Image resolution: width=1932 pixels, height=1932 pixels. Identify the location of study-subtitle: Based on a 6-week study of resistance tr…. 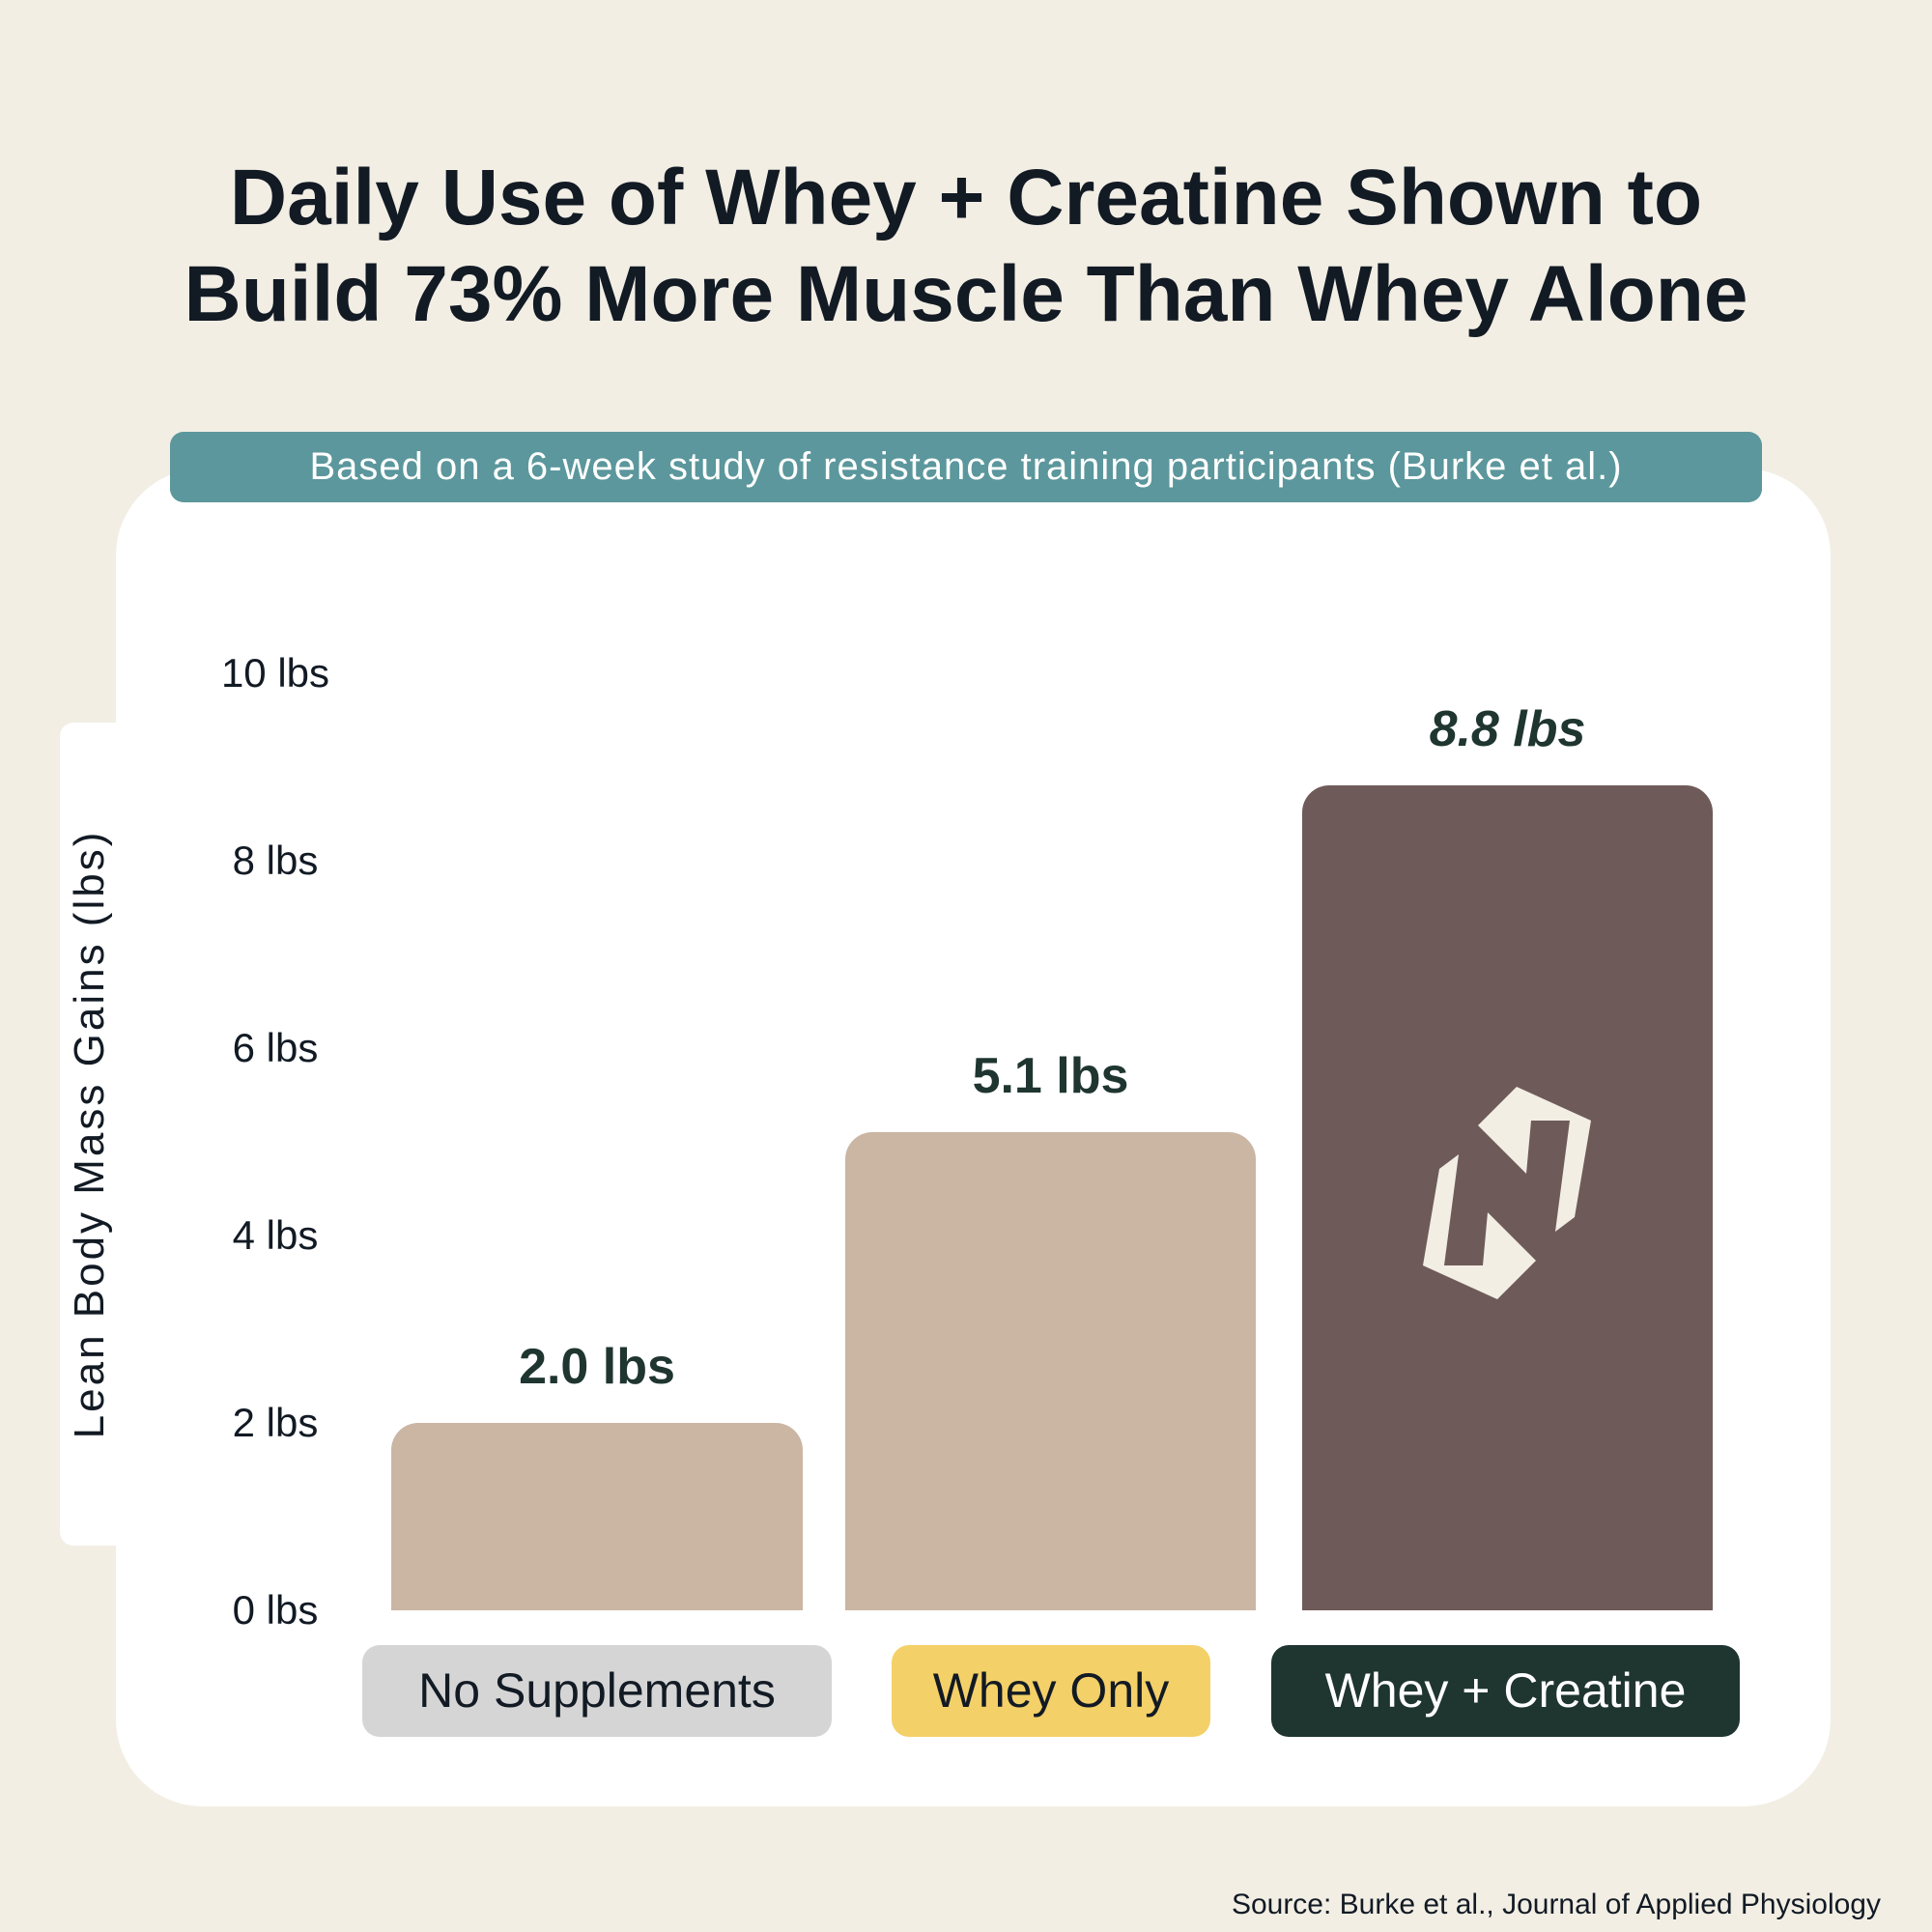
(966, 467).